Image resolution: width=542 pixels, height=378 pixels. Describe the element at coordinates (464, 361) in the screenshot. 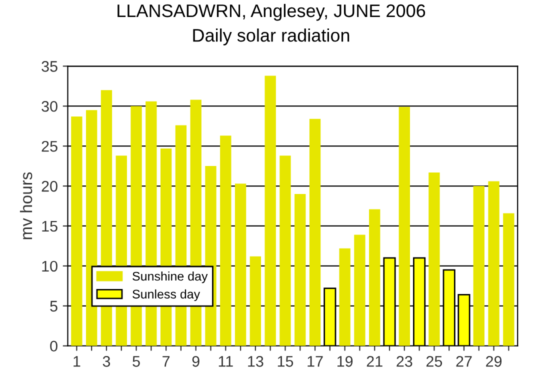

I see `x-tick-label: 27` at that location.